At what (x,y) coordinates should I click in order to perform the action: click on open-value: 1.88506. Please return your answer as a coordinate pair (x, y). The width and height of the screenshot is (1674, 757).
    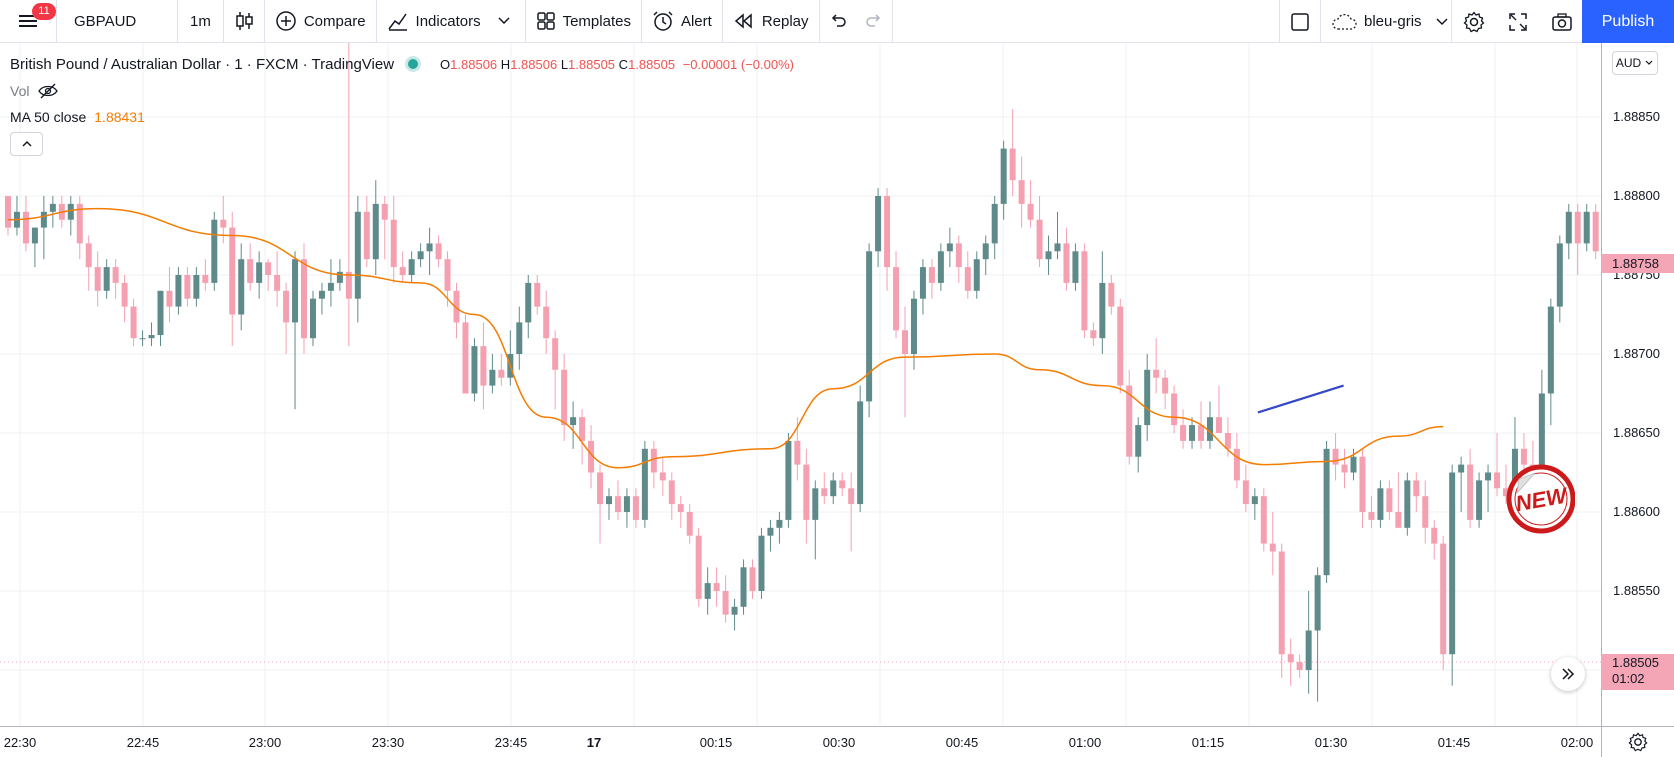
    Looking at the image, I should click on (474, 64).